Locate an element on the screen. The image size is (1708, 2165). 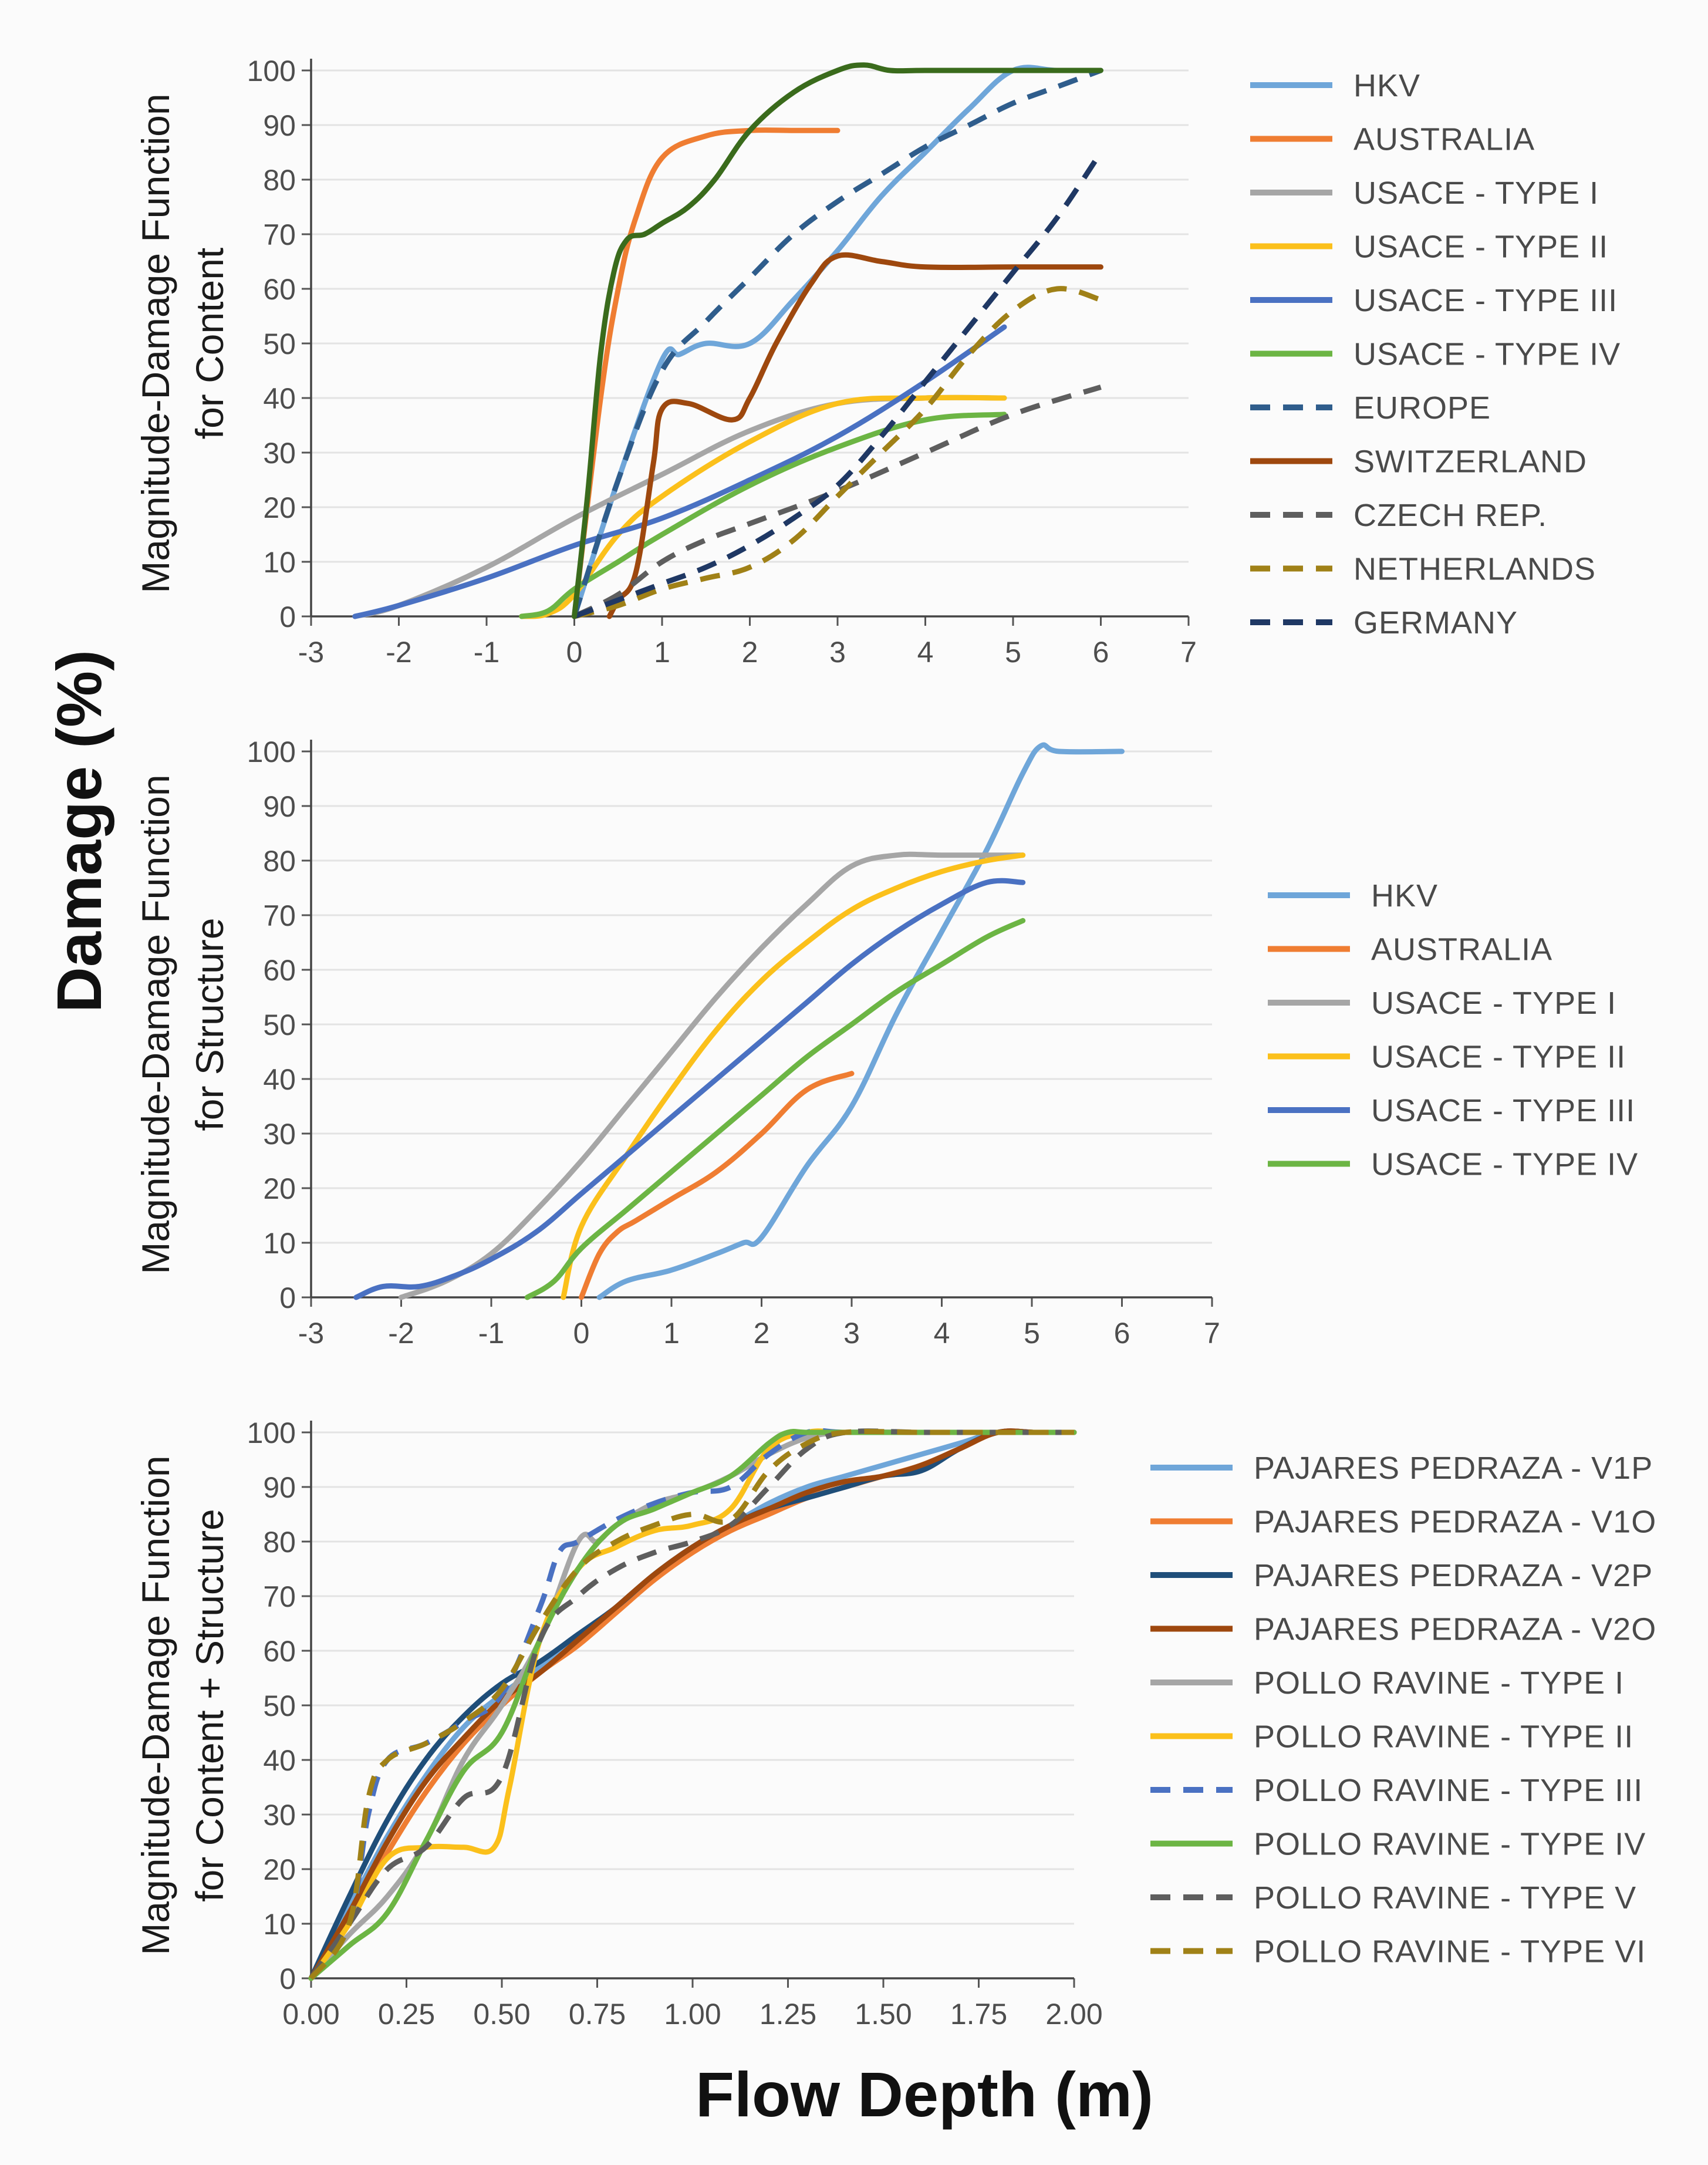
legend-label: EUROPE is located at coordinates (1422, 408).